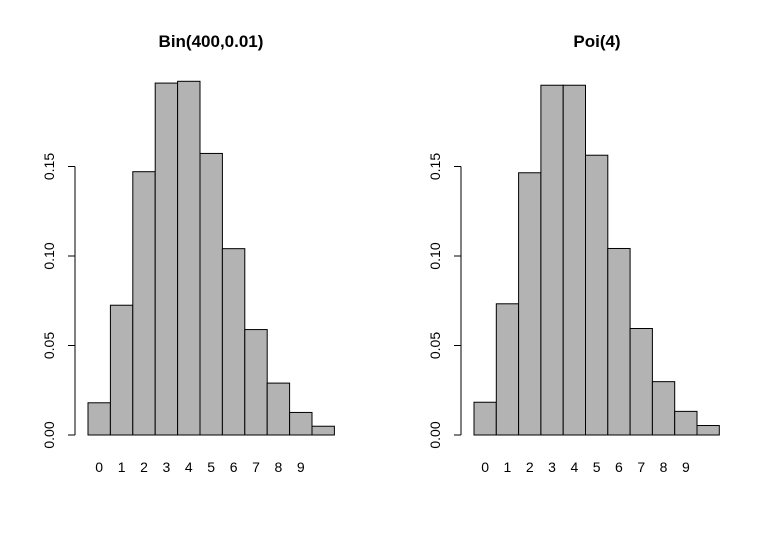 The width and height of the screenshot is (771, 537). What do you see at coordinates (596, 41) in the screenshot?
I see `chart-title: Poi(4)` at bounding box center [596, 41].